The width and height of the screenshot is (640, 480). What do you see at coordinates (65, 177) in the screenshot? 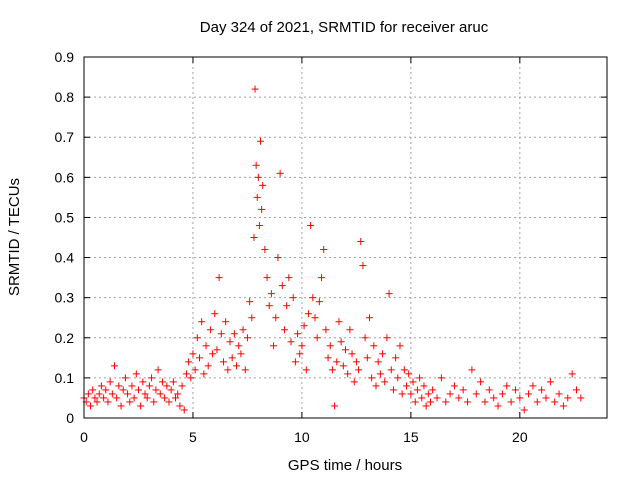
I see `y-tick-label: 0.6` at bounding box center [65, 177].